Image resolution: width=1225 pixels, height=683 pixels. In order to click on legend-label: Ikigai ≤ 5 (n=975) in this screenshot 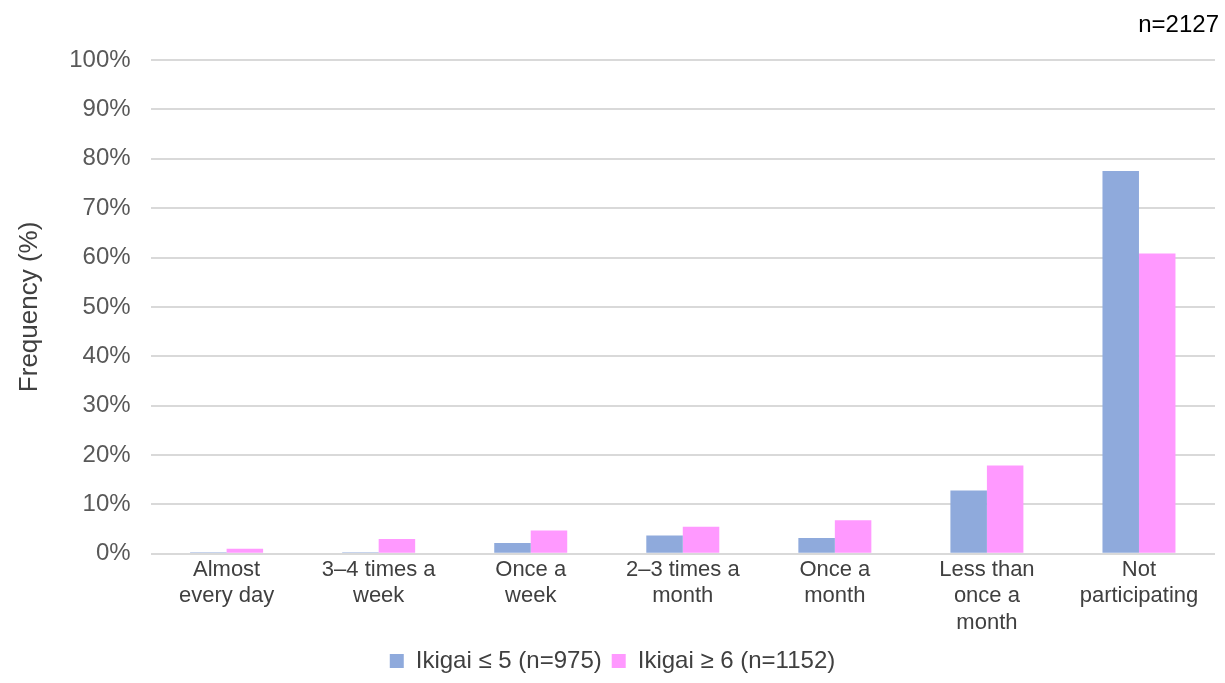, I will do `click(508, 659)`.